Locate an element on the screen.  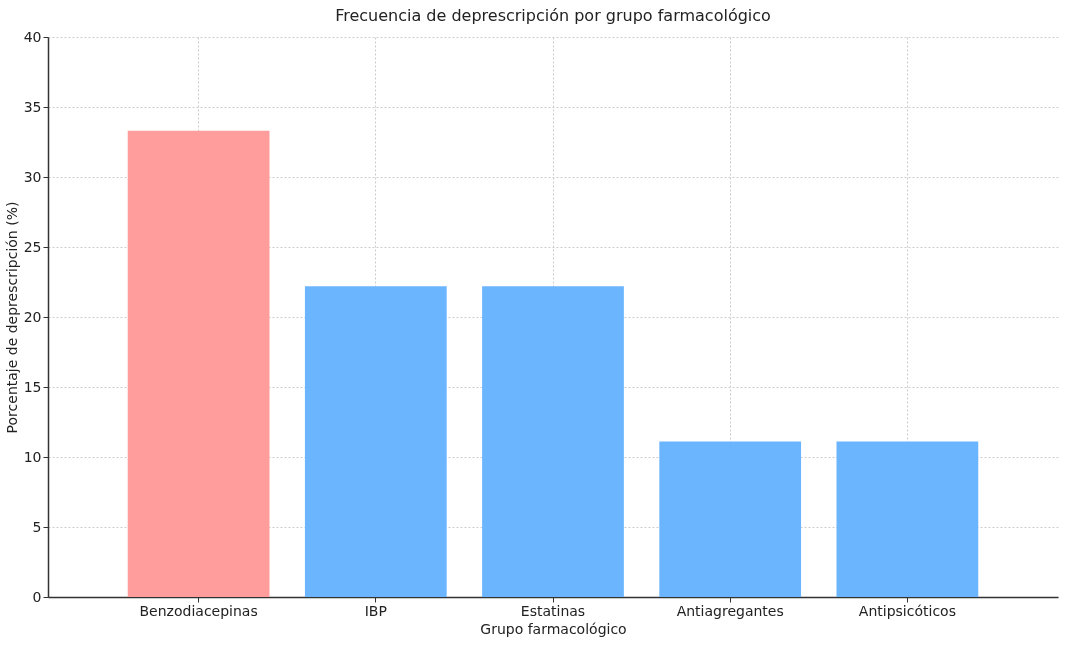
x-tick-label: Antipsicóticos is located at coordinates (907, 610).